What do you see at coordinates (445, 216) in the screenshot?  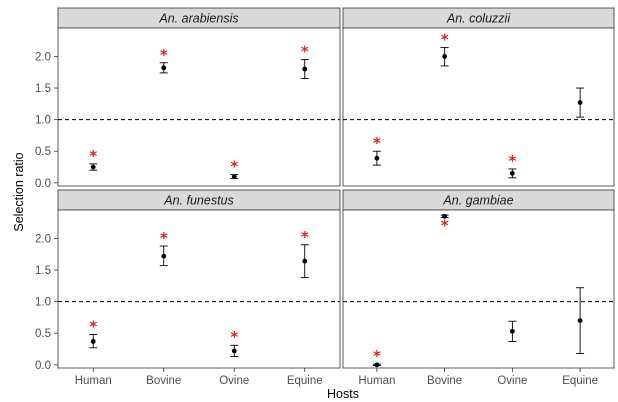 I see `point-an-gambiae-bovine` at bounding box center [445, 216].